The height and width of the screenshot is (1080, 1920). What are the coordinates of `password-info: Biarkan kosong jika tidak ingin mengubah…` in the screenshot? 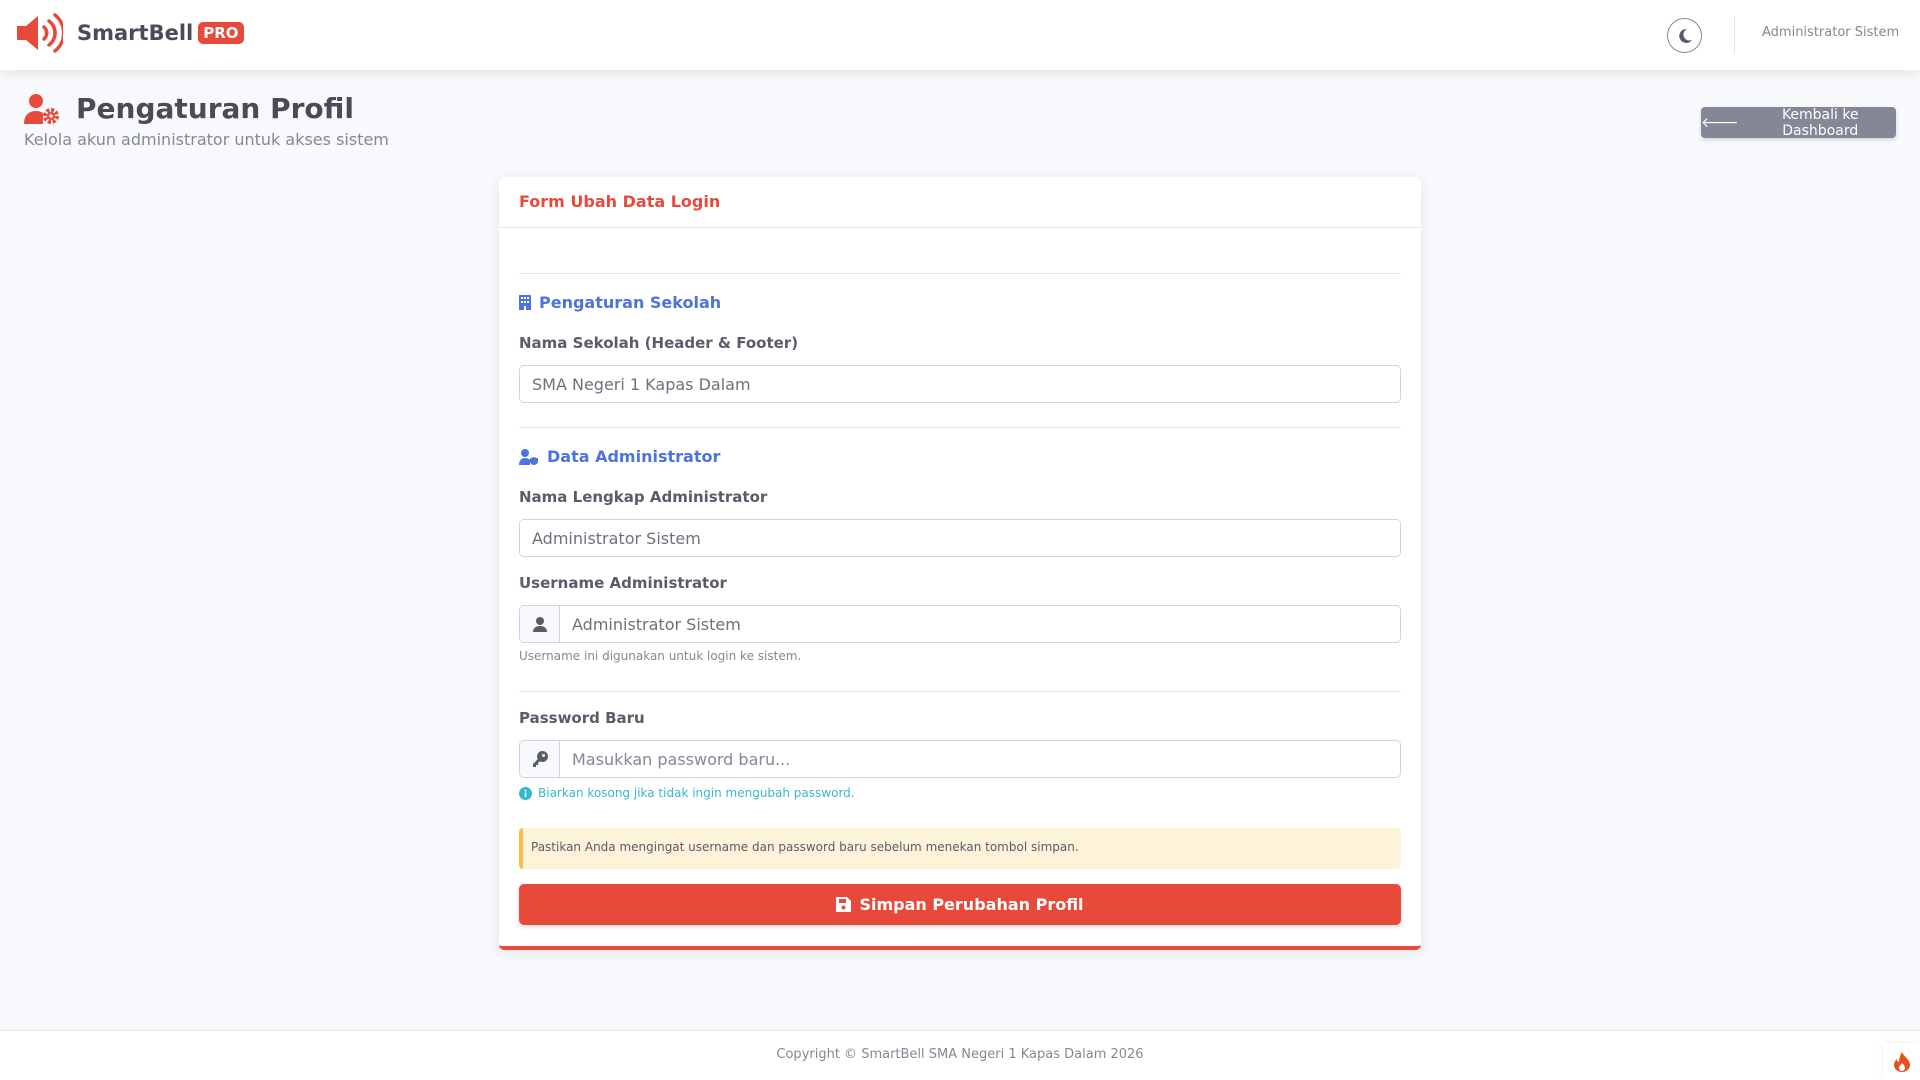 It's located at (687, 793).